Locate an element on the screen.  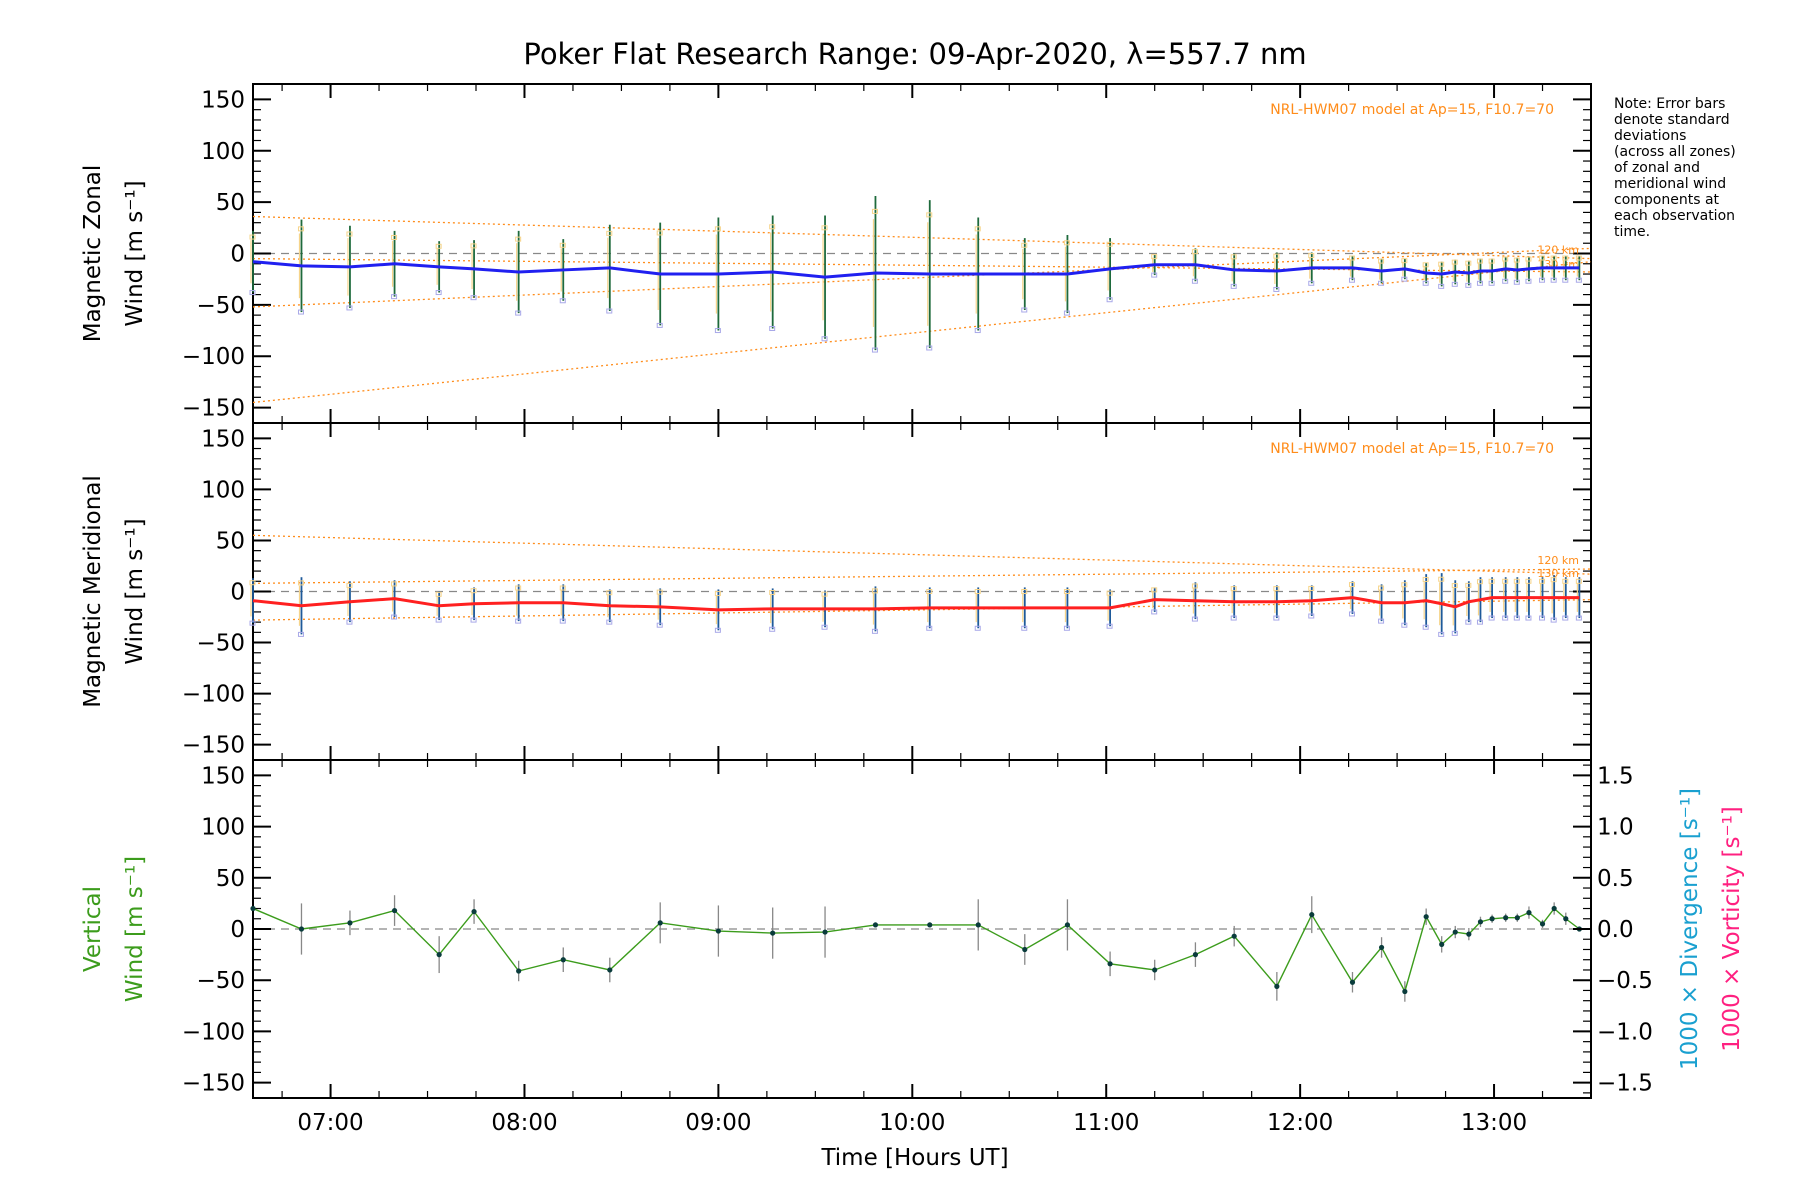
y-right-tick-label: 0.5 is located at coordinates (1615, 879).